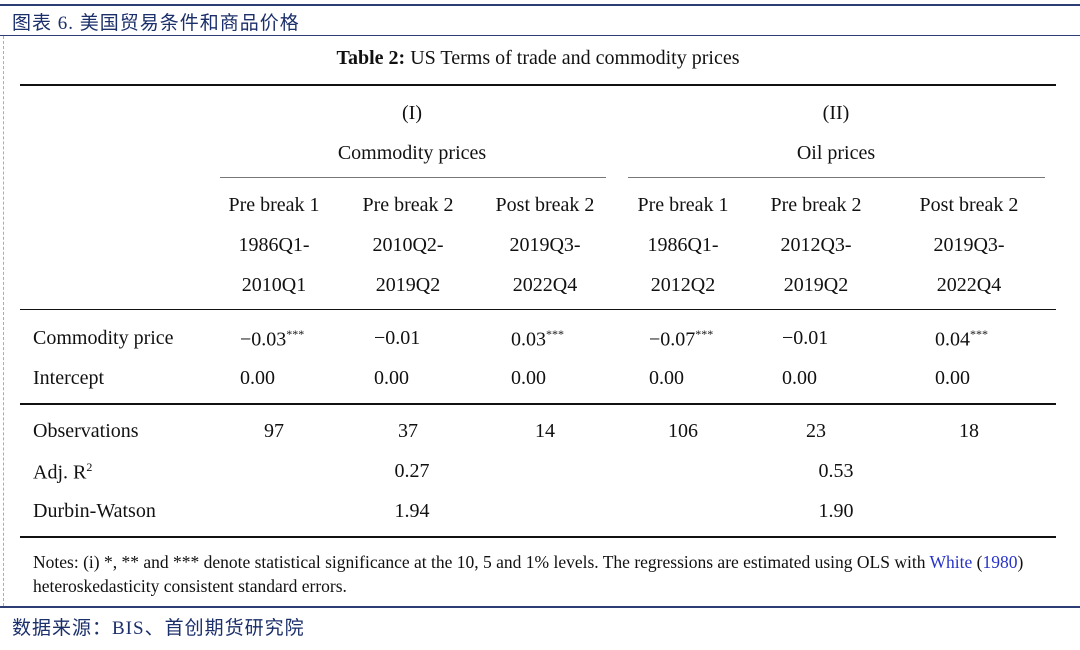  I want to click on caption-label: Table 2:, so click(371, 58).